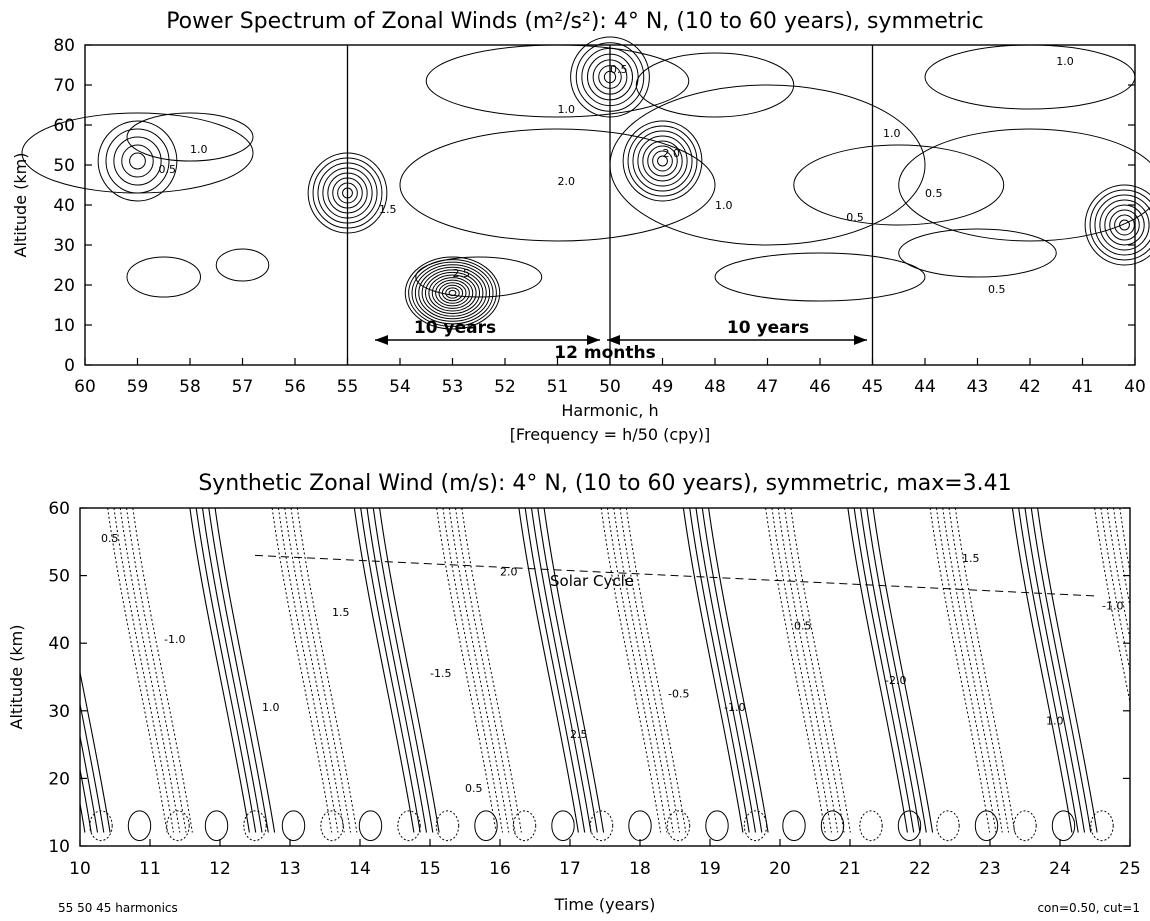  What do you see at coordinates (1135, 387) in the screenshot?
I see `top-x-tick-label: 40` at bounding box center [1135, 387].